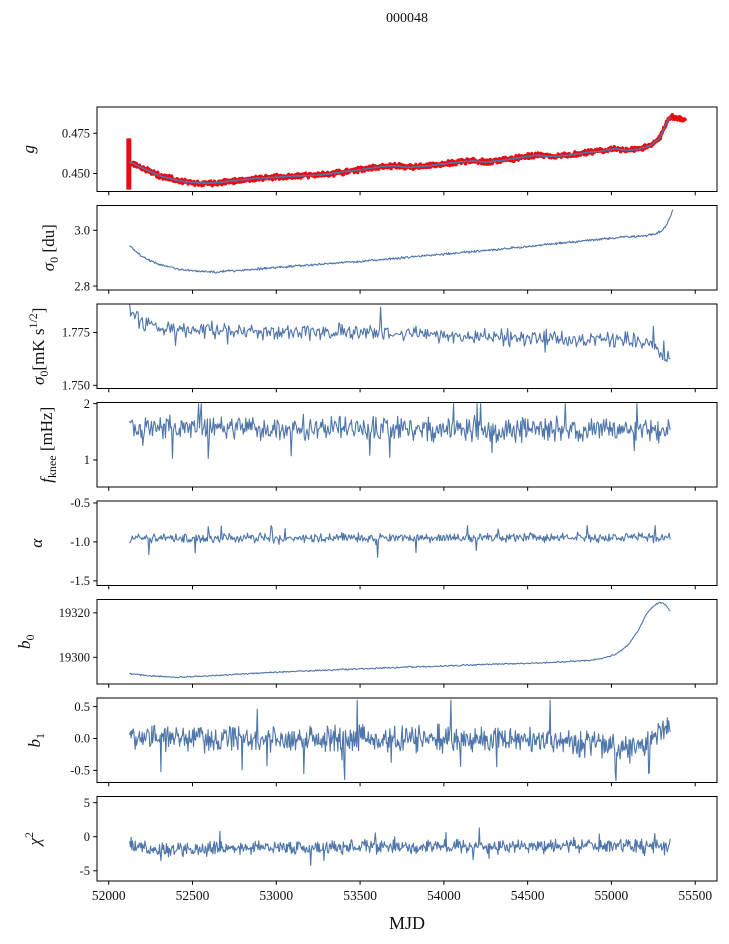 This screenshot has width=729, height=944. I want to click on series-blue-b0, so click(400, 640).